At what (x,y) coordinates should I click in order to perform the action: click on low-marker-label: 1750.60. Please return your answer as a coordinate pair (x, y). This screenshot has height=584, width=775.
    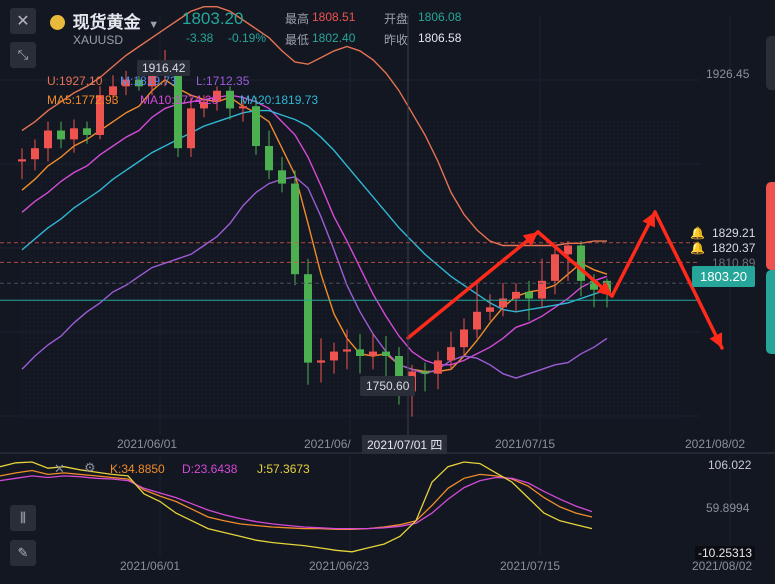
    Looking at the image, I should click on (388, 386).